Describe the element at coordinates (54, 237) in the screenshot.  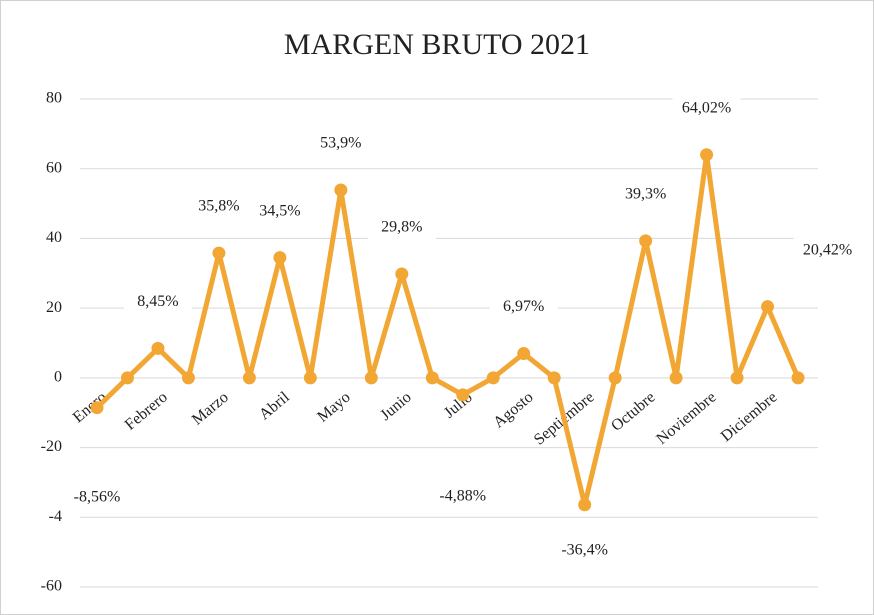
I see `y-tick-label: 40` at that location.